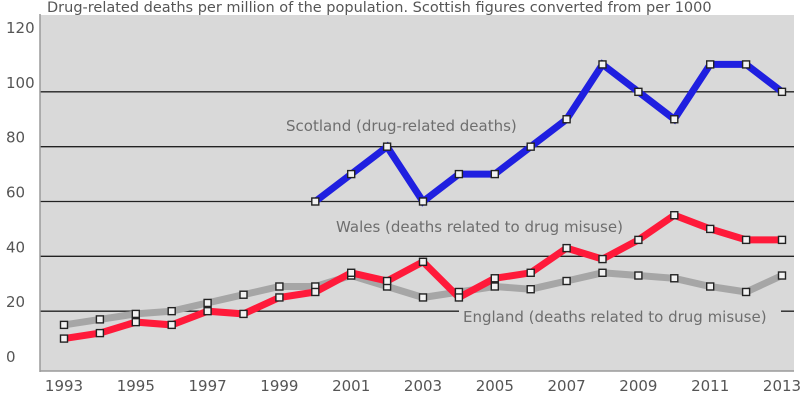 The height and width of the screenshot is (396, 811). I want to click on y-tick-label: 100, so click(20, 83).